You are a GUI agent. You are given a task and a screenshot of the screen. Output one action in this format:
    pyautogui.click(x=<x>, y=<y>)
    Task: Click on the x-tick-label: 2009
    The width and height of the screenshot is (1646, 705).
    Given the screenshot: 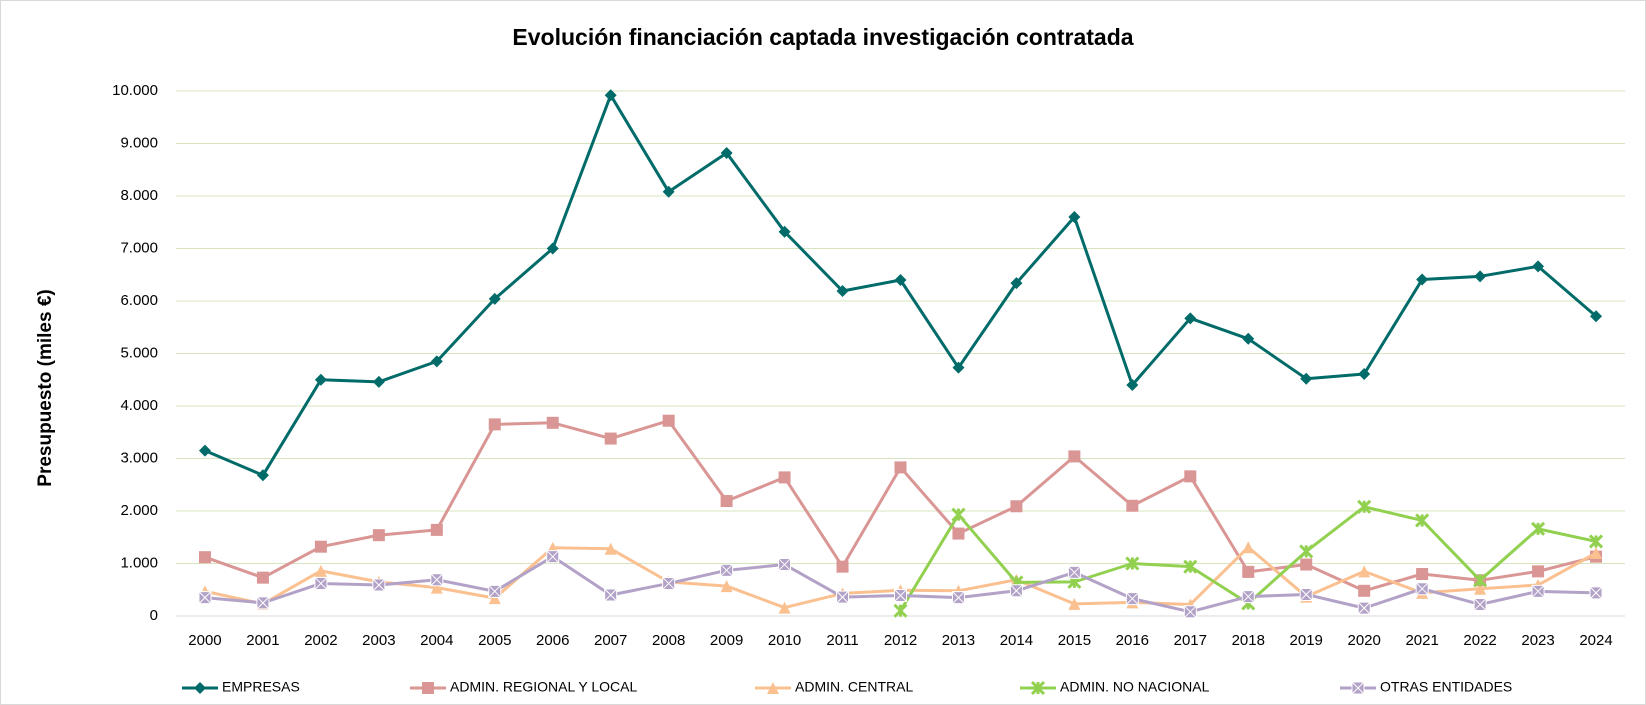 What is the action you would take?
    pyautogui.click(x=726, y=640)
    